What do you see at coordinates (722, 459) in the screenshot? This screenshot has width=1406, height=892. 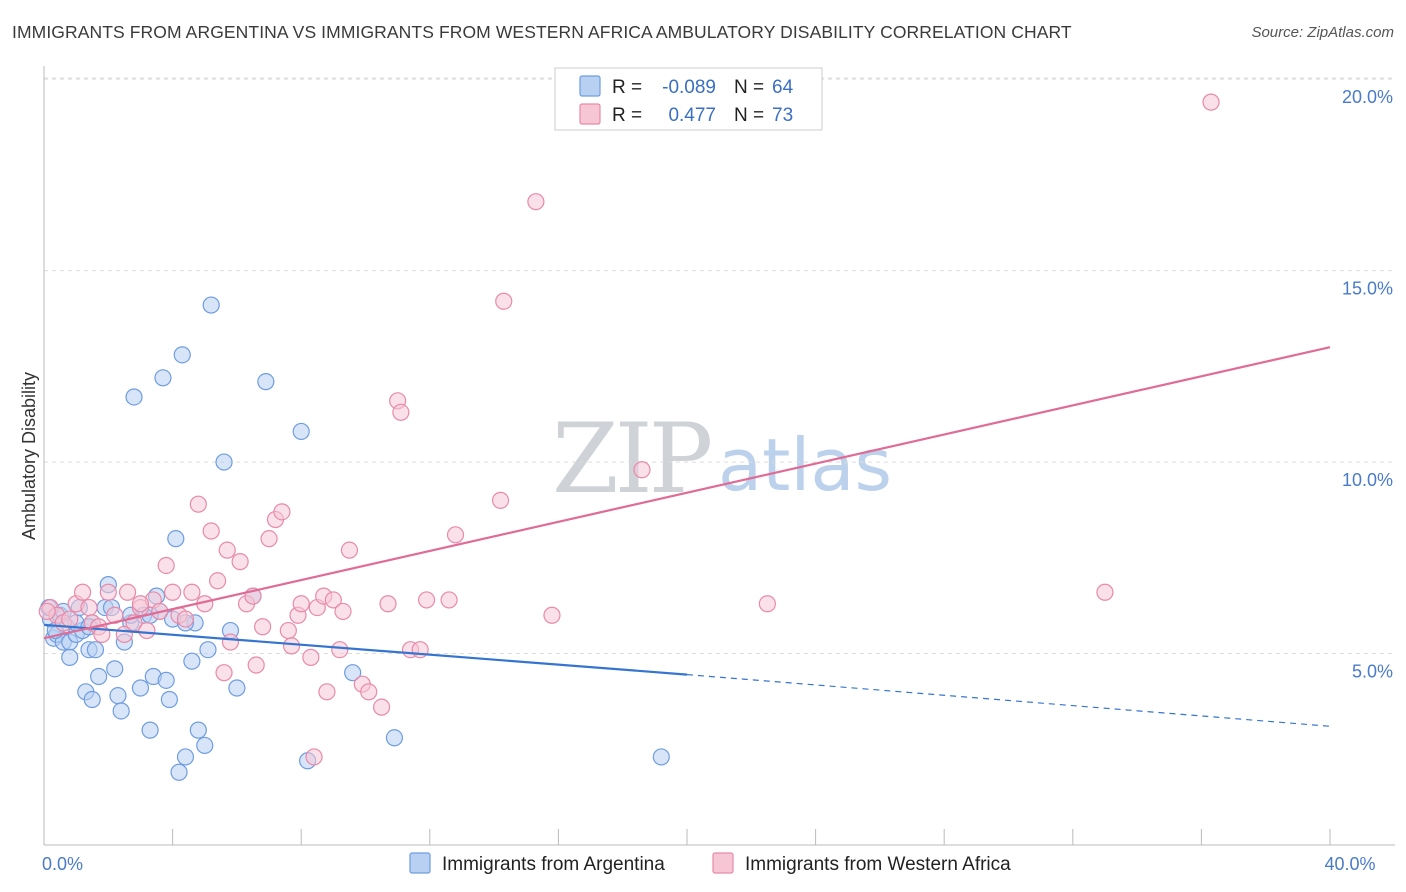 I see `watermark: ZIP atlas` at bounding box center [722, 459].